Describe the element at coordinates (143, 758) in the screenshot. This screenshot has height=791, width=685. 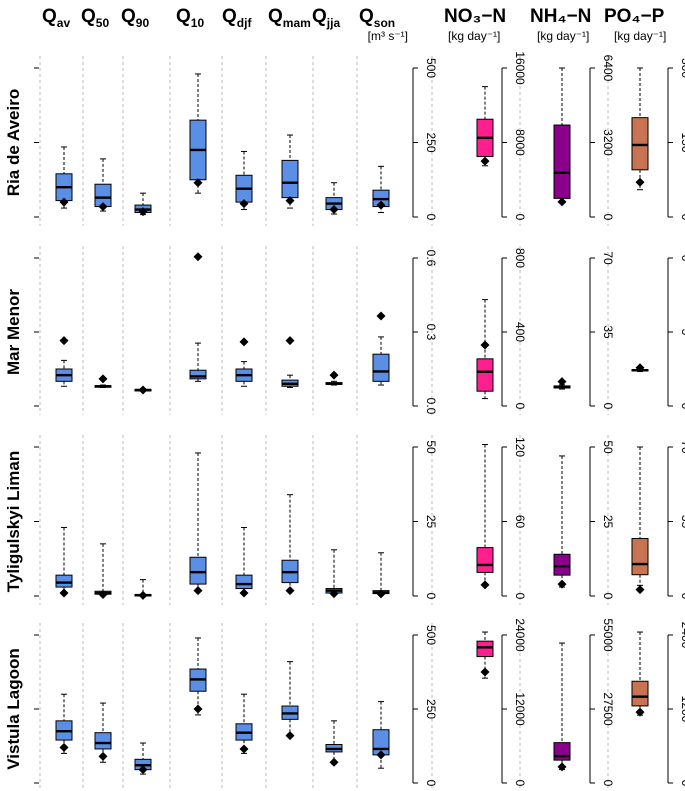
I see `flow-box-3-Q90` at that location.